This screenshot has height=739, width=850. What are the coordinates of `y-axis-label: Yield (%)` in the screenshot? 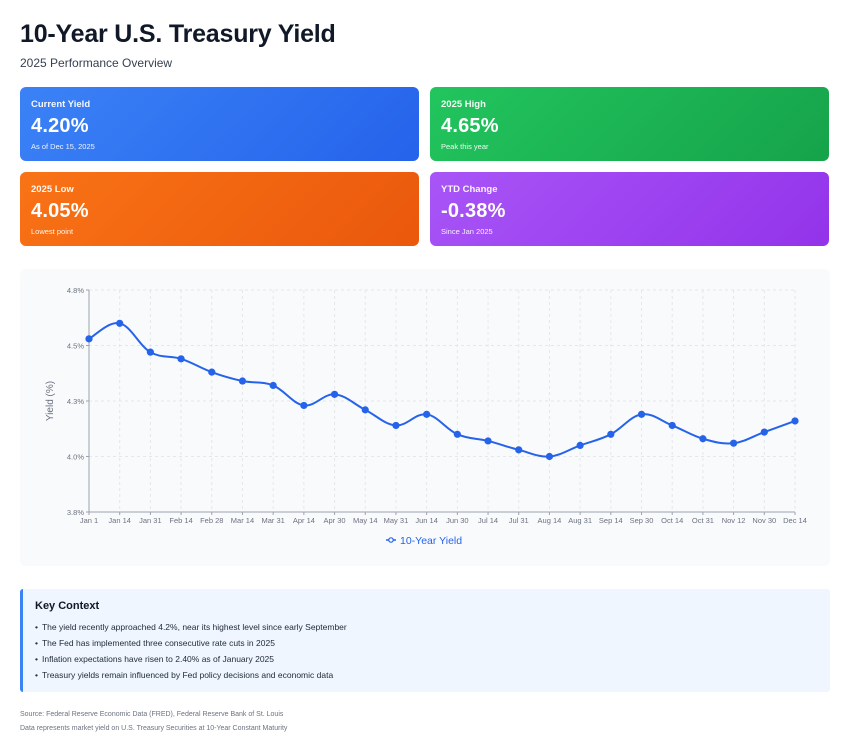 It's located at (50, 401).